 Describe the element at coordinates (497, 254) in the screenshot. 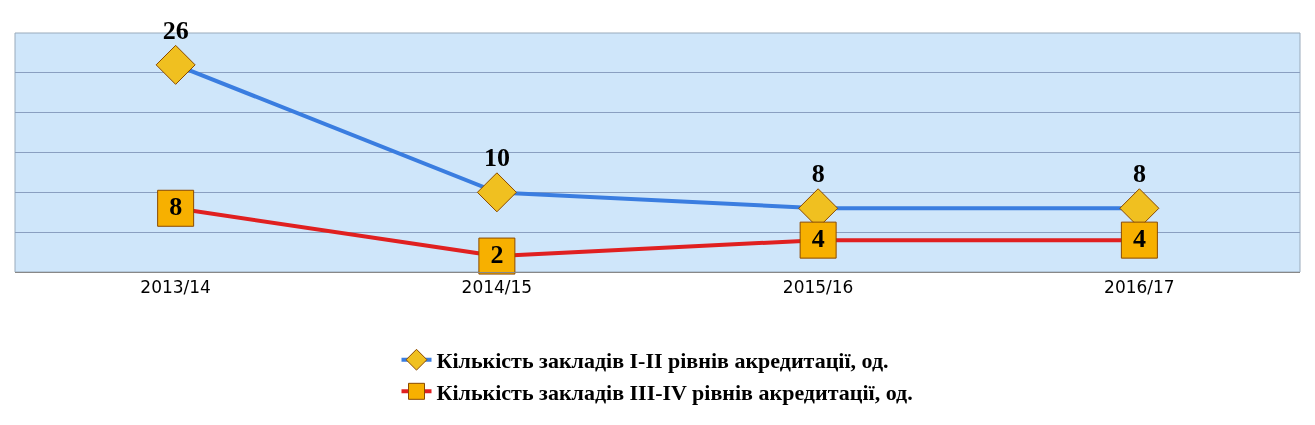

I see `data-label: 2` at that location.